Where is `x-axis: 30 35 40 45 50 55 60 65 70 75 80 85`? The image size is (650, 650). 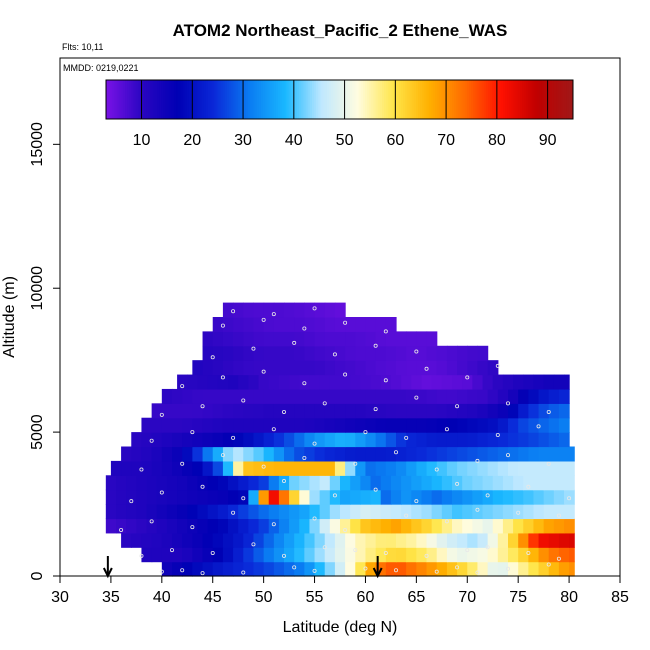 x-axis: 30 35 40 45 50 55 60 65 70 75 80 85 is located at coordinates (340, 591).